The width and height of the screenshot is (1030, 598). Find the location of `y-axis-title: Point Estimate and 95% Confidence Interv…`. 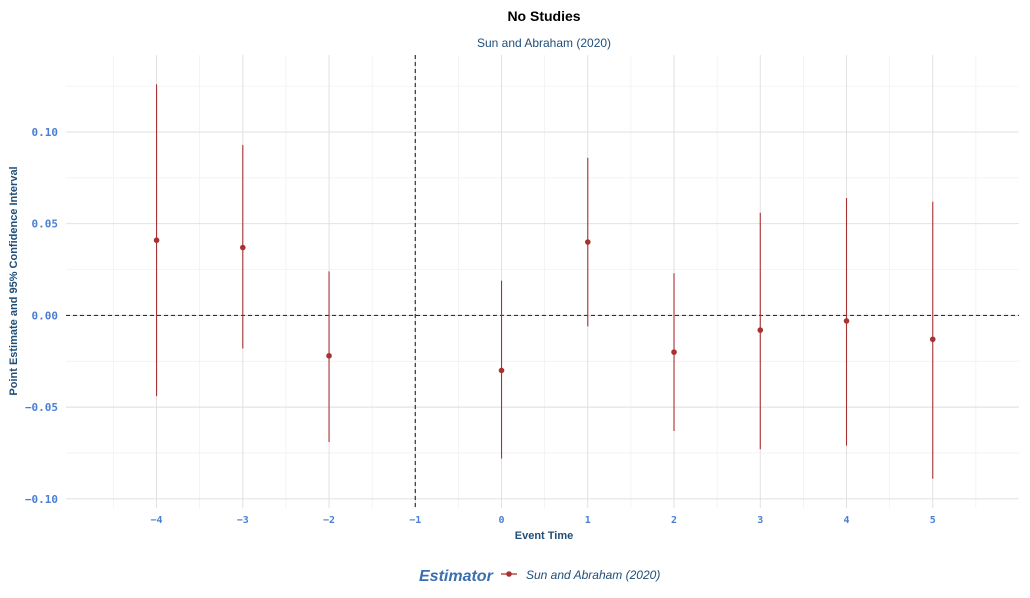

y-axis-title: Point Estimate and 95% Confidence Interv… is located at coordinates (14, 280).